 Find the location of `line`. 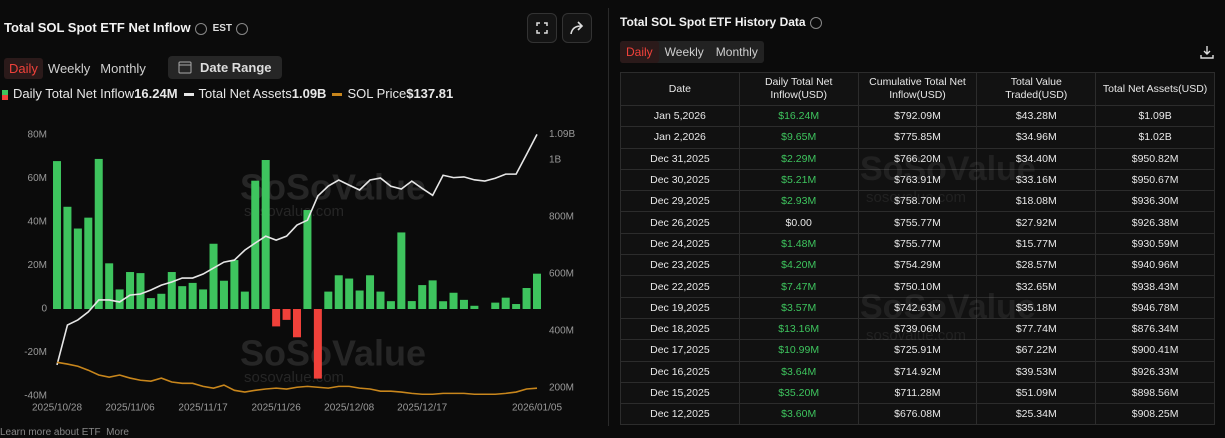

line is located at coordinates (297, 378).